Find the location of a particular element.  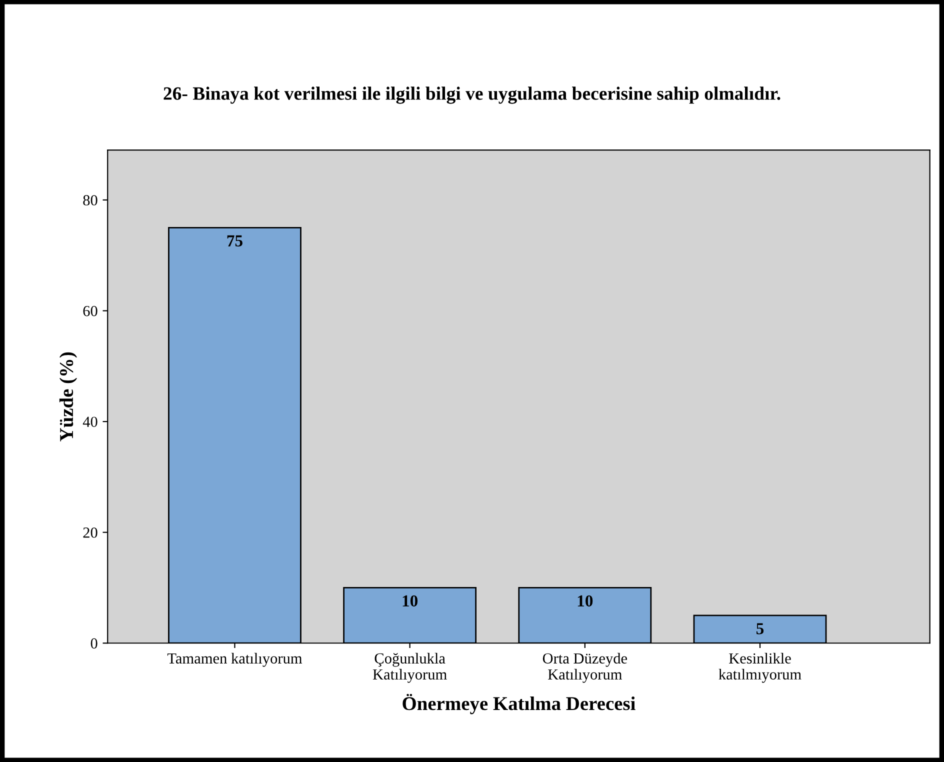

x-tick-label: Çoğunlukla Katılıyorum is located at coordinates (409, 667).